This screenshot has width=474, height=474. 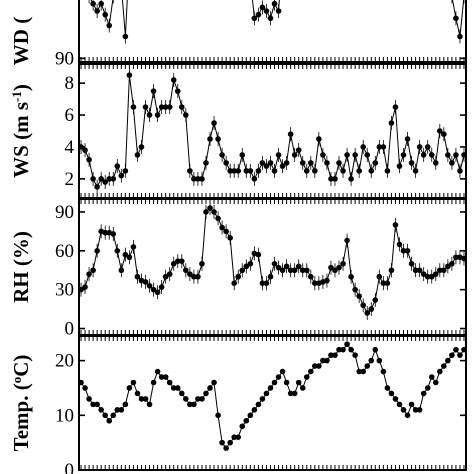 I want to click on y-tick-label: 4, so click(x=70, y=147).